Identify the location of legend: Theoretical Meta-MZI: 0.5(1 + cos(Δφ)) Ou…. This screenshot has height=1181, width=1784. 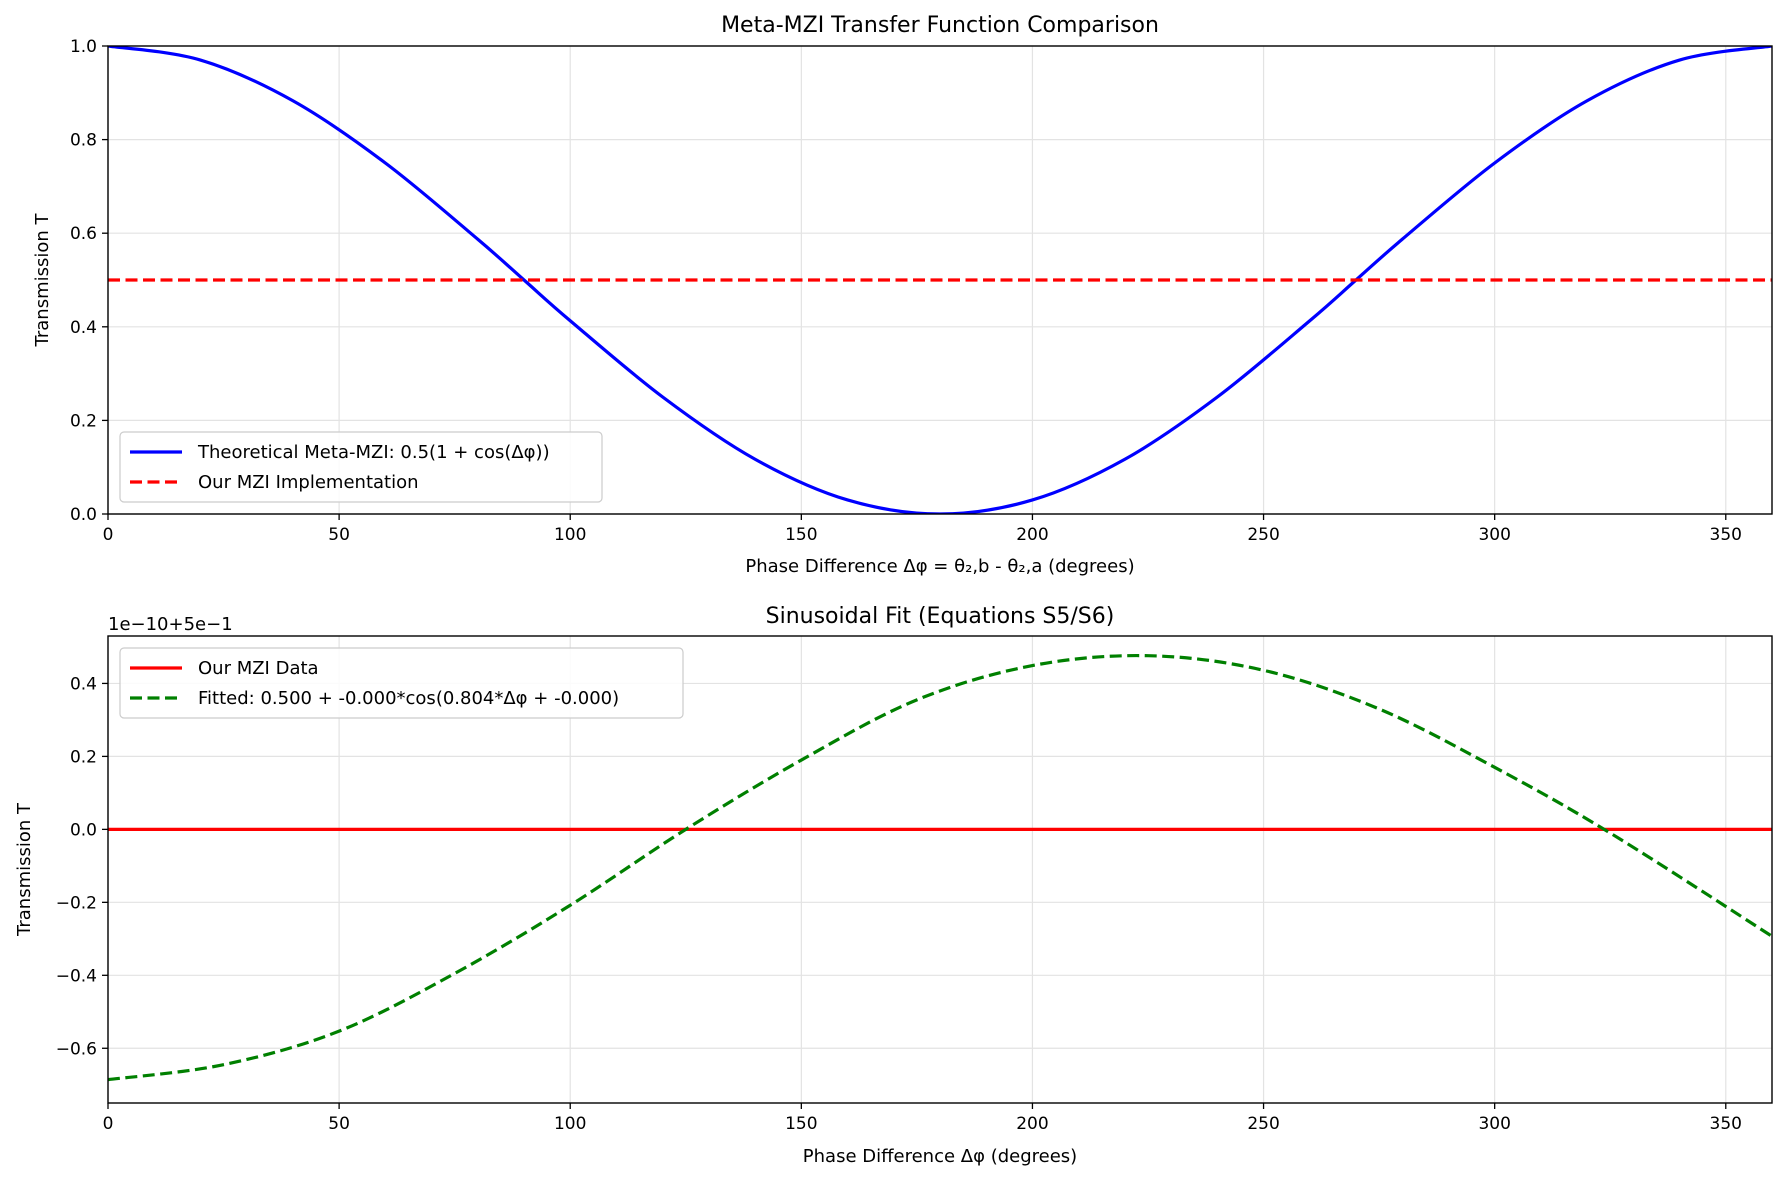
(361, 467).